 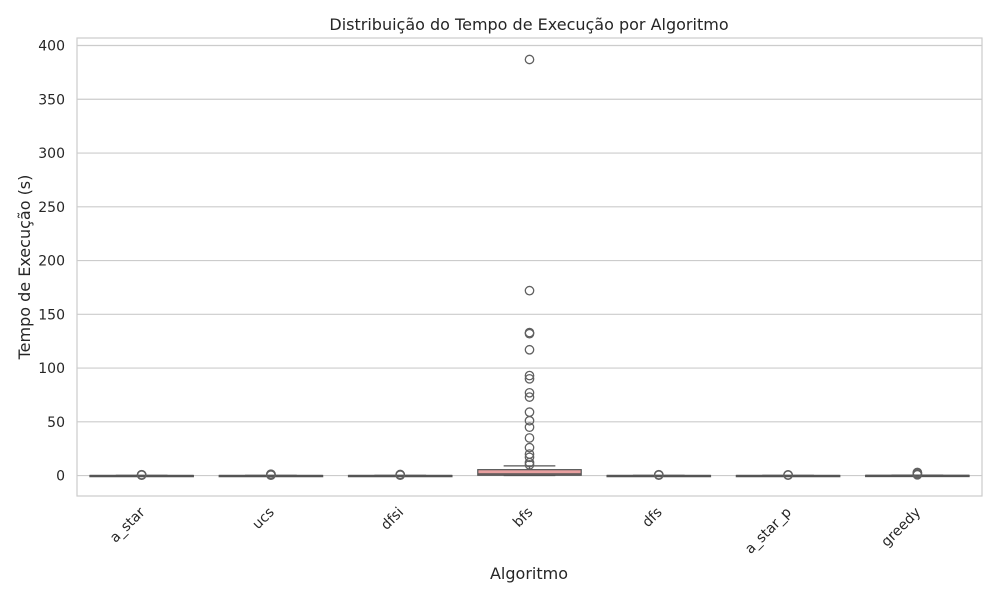 I want to click on y-tick-label: 200, so click(x=51, y=262).